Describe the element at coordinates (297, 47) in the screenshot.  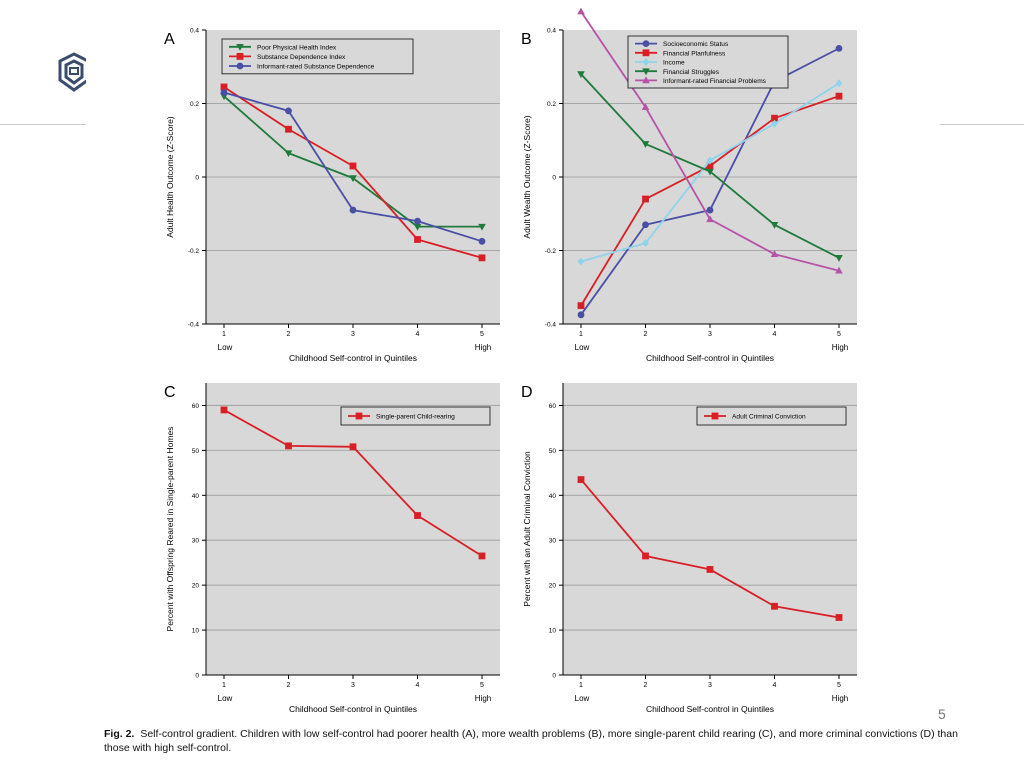
I see `panel-a-legend-label: Poor Physical Health Index` at that location.